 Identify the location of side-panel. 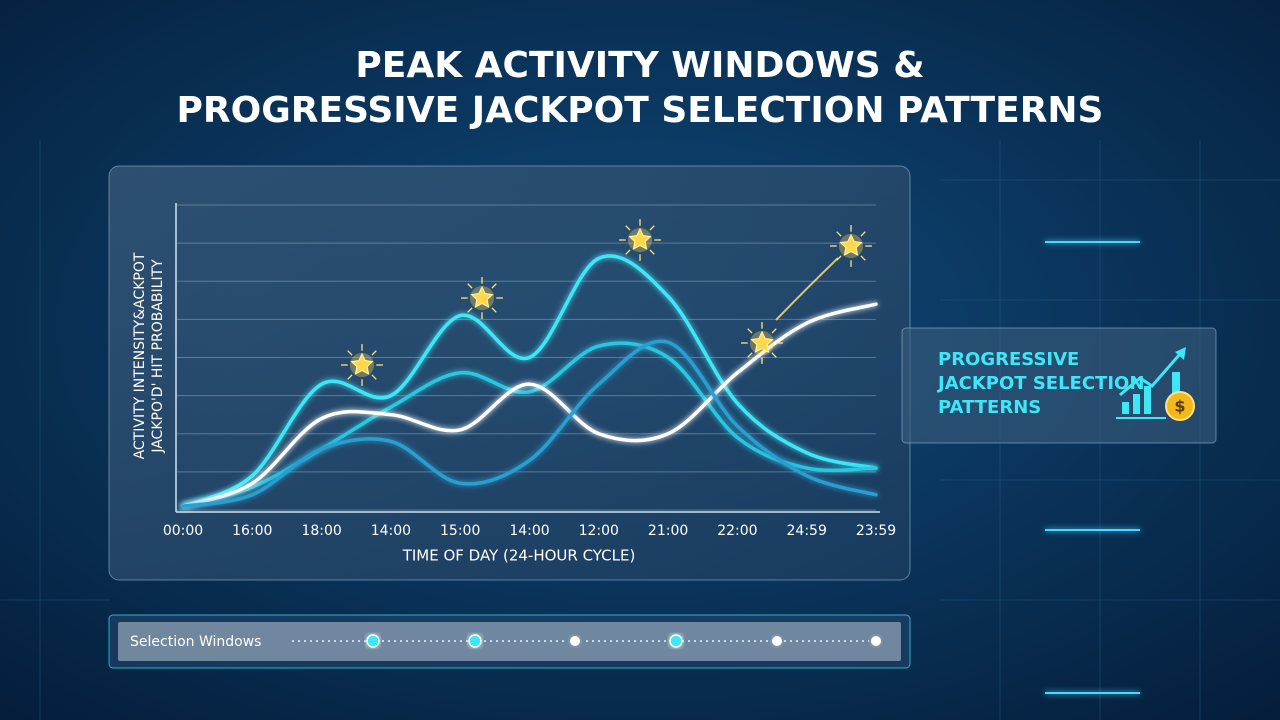
(1059, 385).